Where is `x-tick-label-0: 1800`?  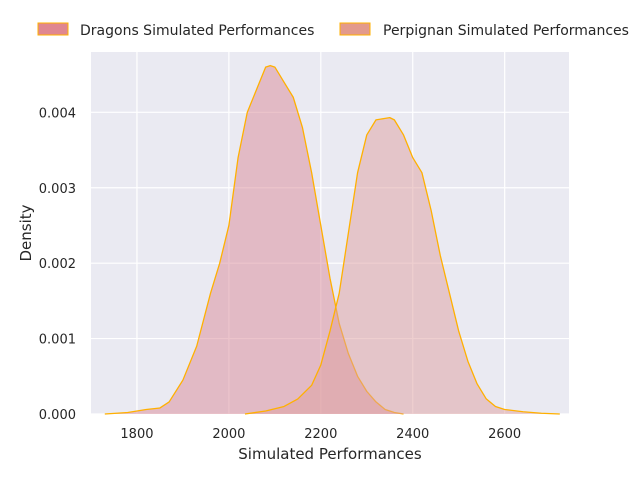
x-tick-label-0: 1800 is located at coordinates (136, 434).